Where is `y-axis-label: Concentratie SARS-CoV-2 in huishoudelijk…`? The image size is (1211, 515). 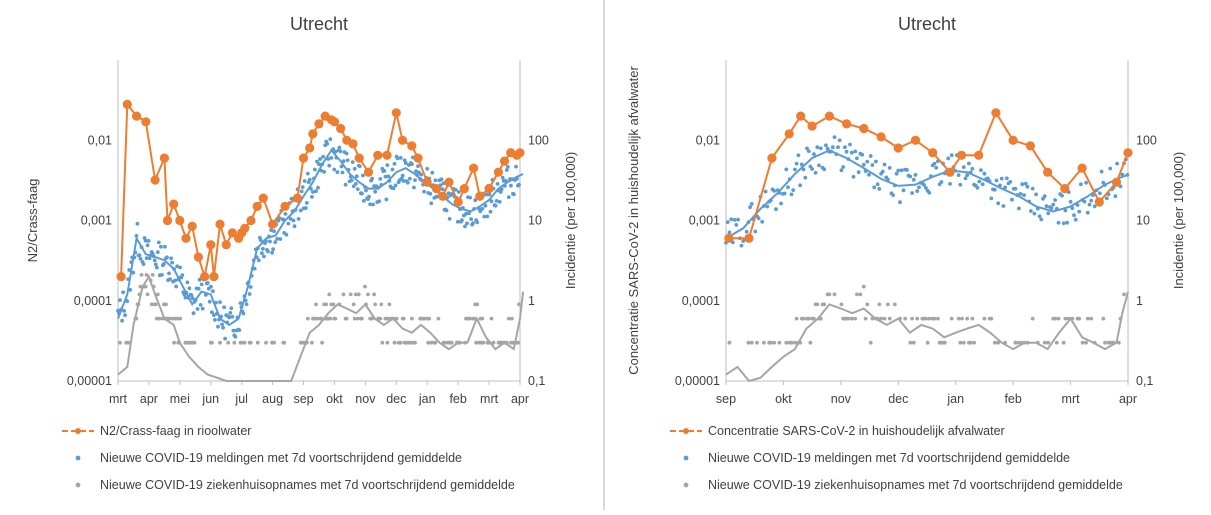 y-axis-label: Concentratie SARS-CoV-2 in huishoudelijk… is located at coordinates (633, 220).